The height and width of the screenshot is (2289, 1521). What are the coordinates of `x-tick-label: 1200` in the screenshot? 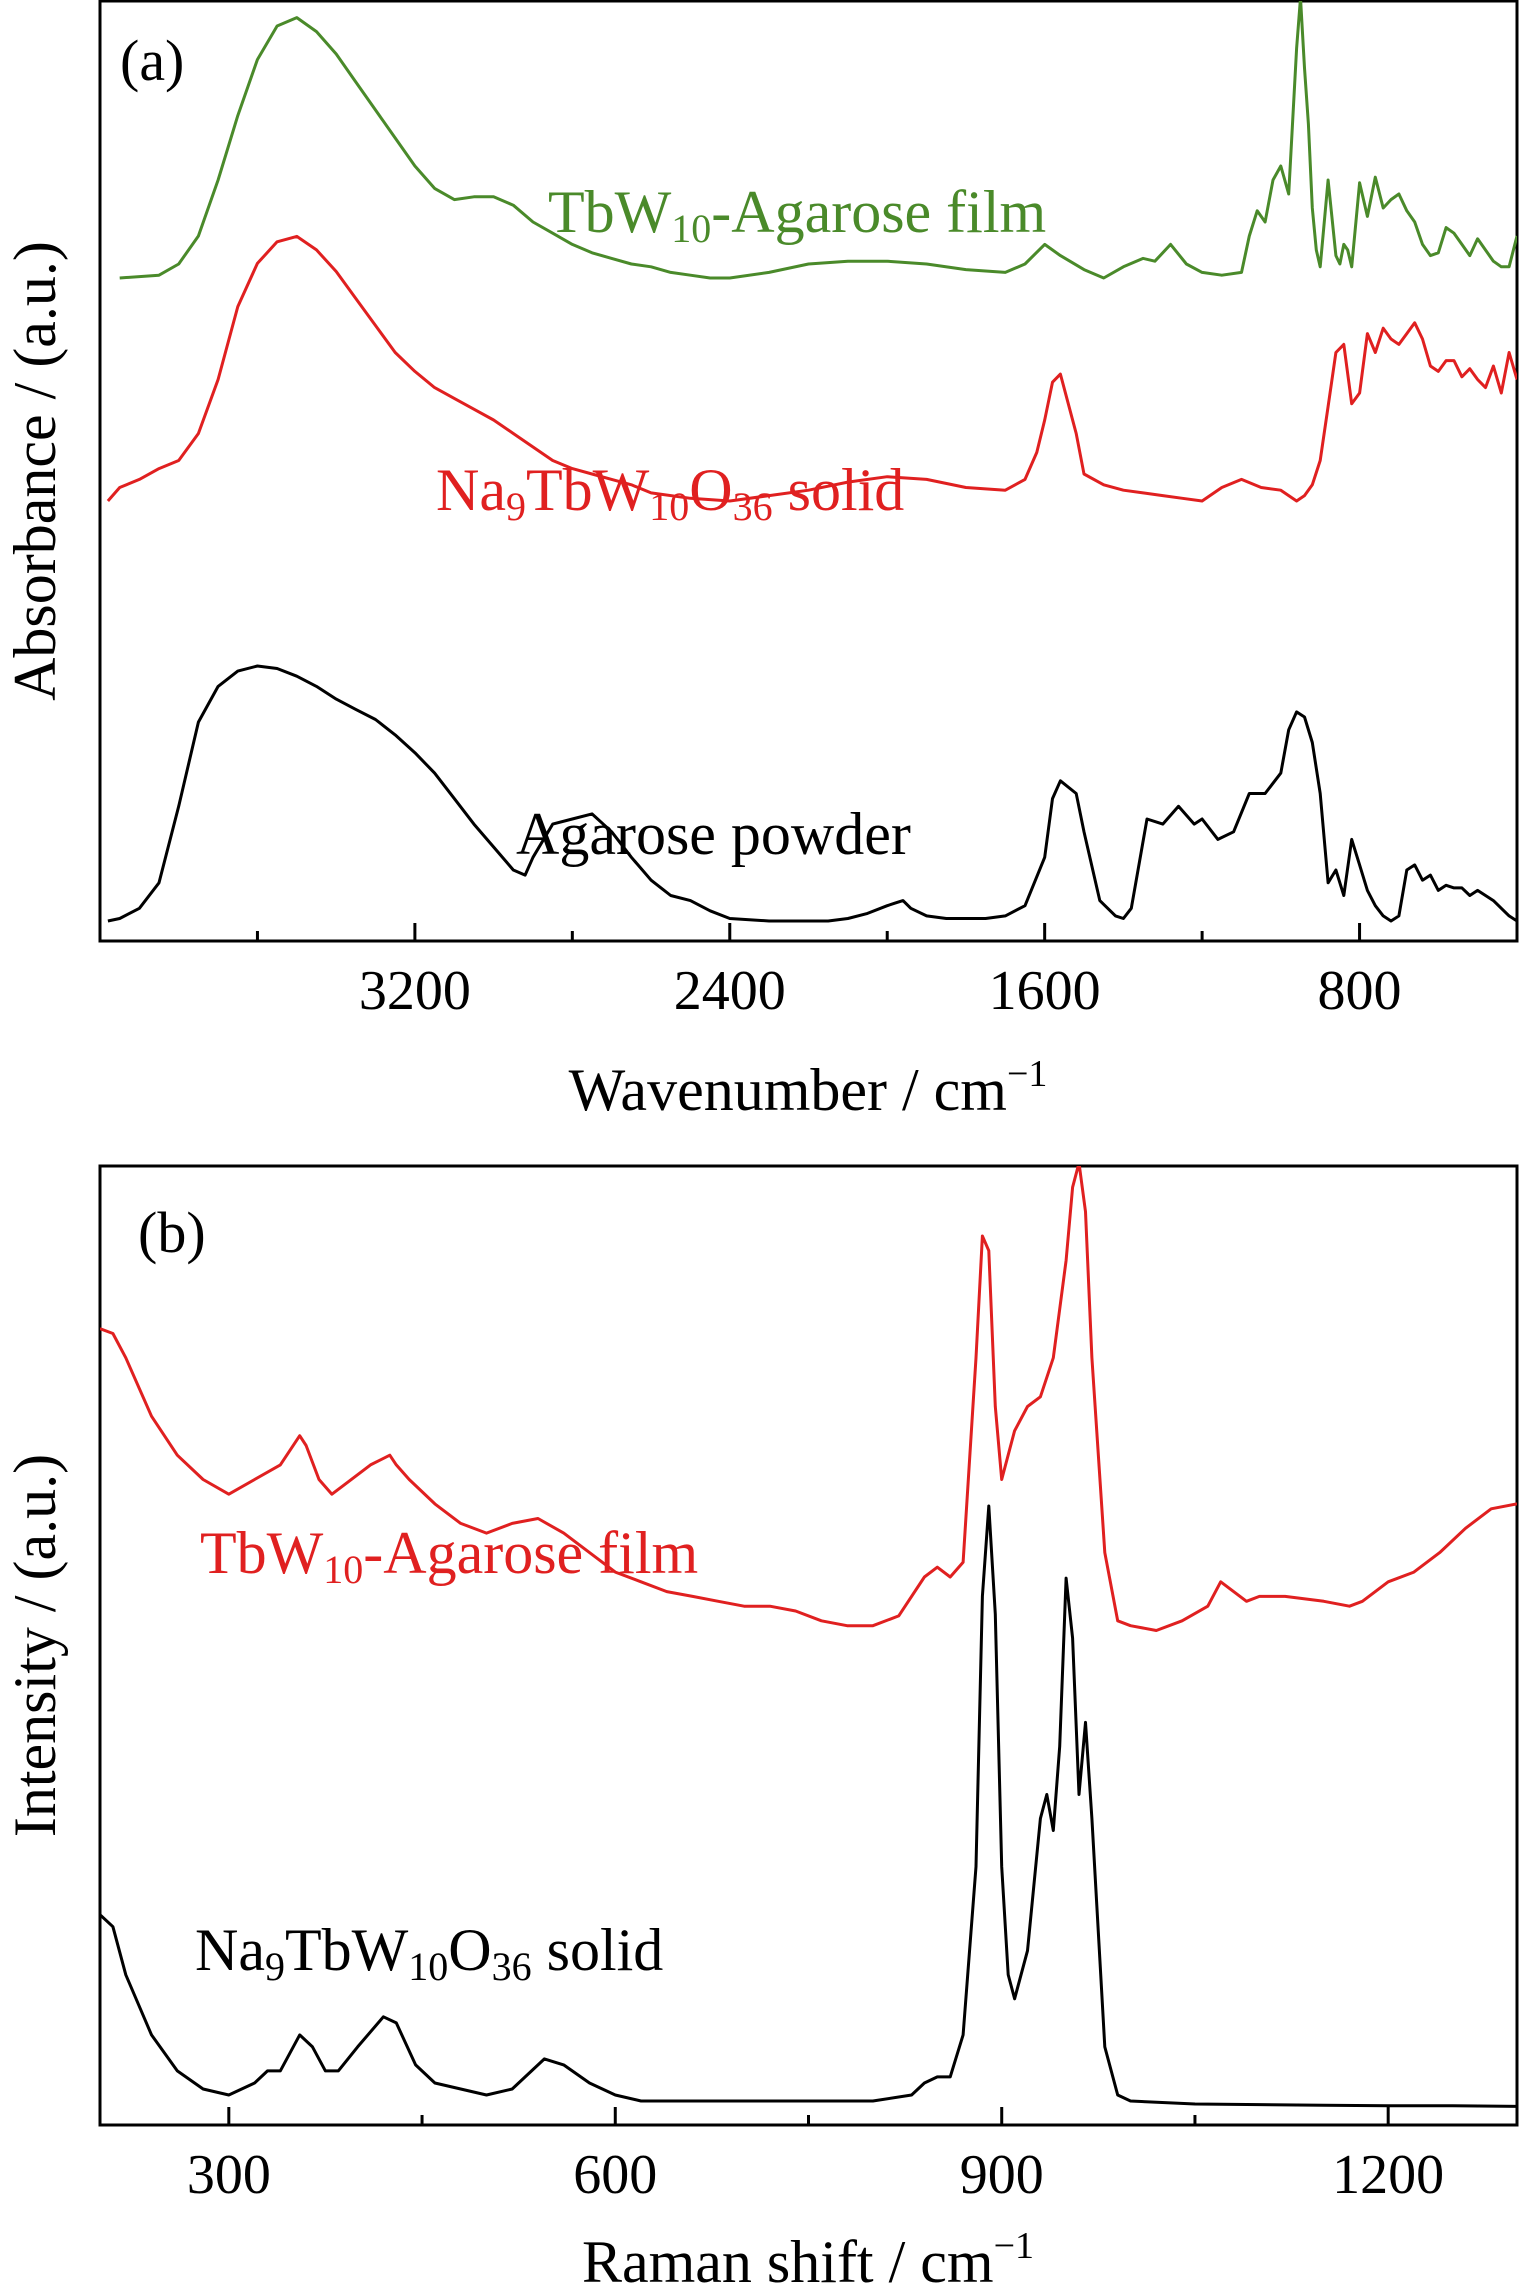 It's located at (1388, 2175).